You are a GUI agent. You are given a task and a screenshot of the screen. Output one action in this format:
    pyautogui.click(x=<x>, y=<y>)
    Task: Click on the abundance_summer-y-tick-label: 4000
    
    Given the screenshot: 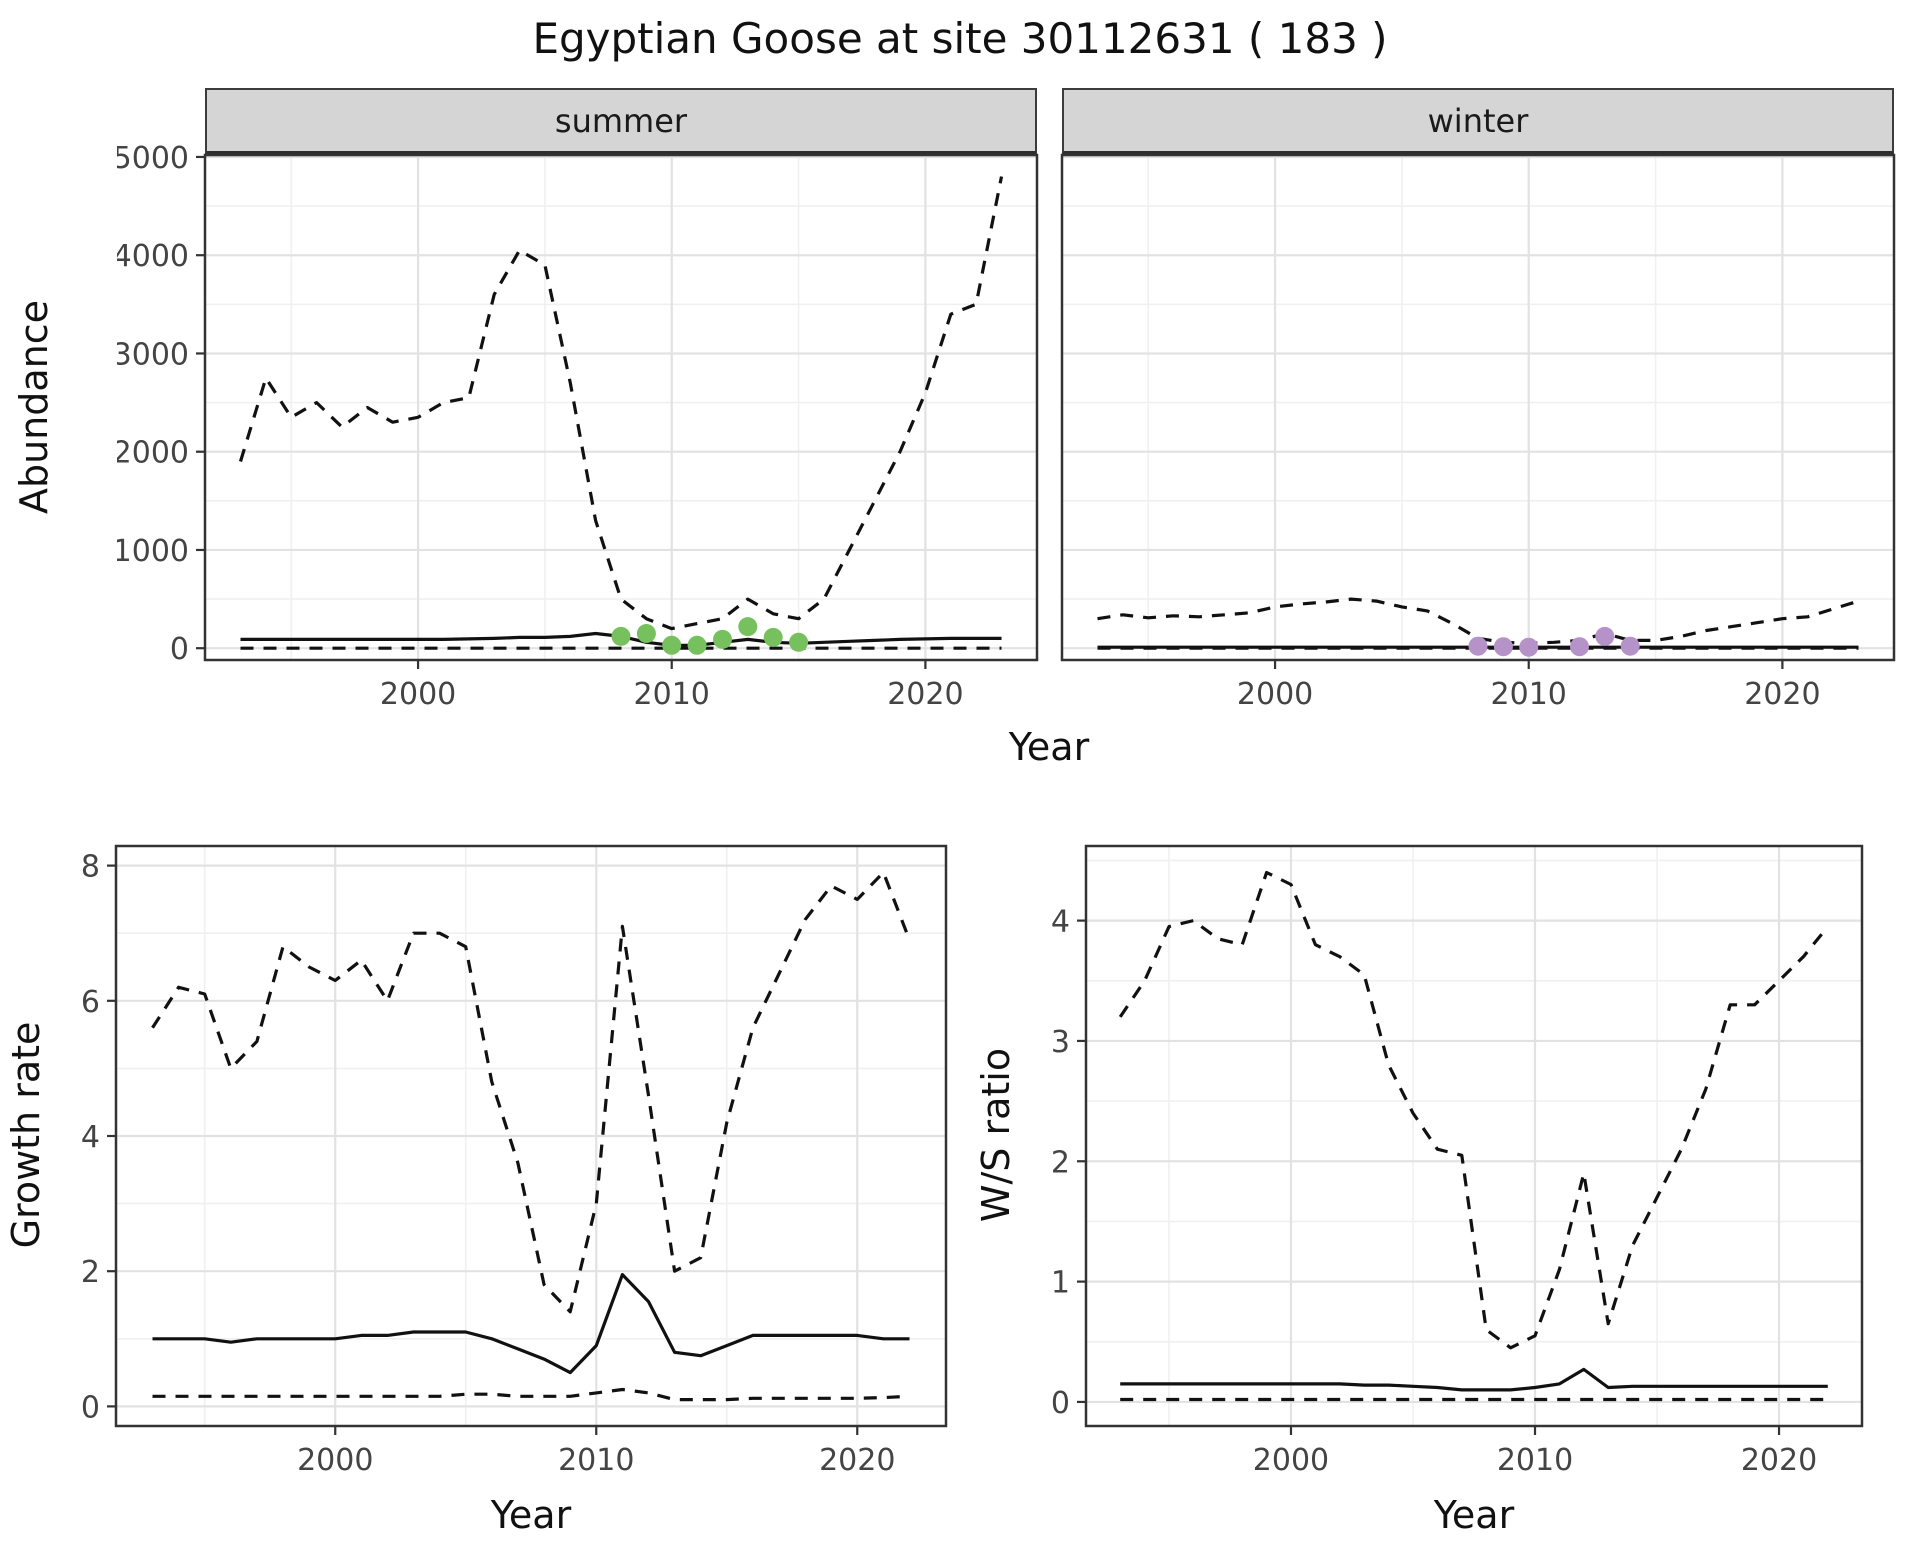 What is the action you would take?
    pyautogui.click(x=153, y=256)
    